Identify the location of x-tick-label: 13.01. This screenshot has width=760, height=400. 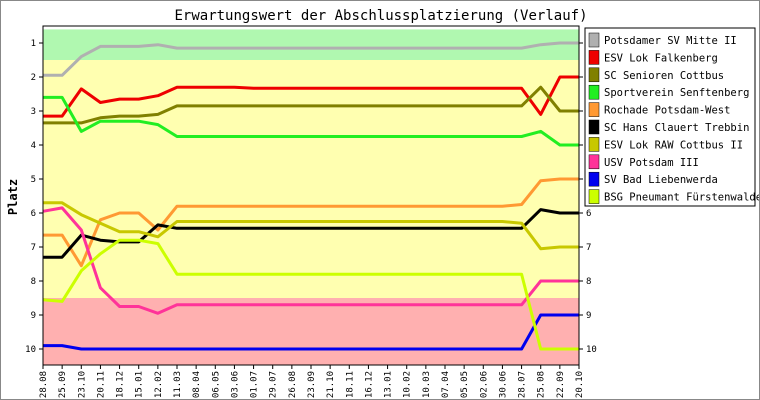
(389, 384).